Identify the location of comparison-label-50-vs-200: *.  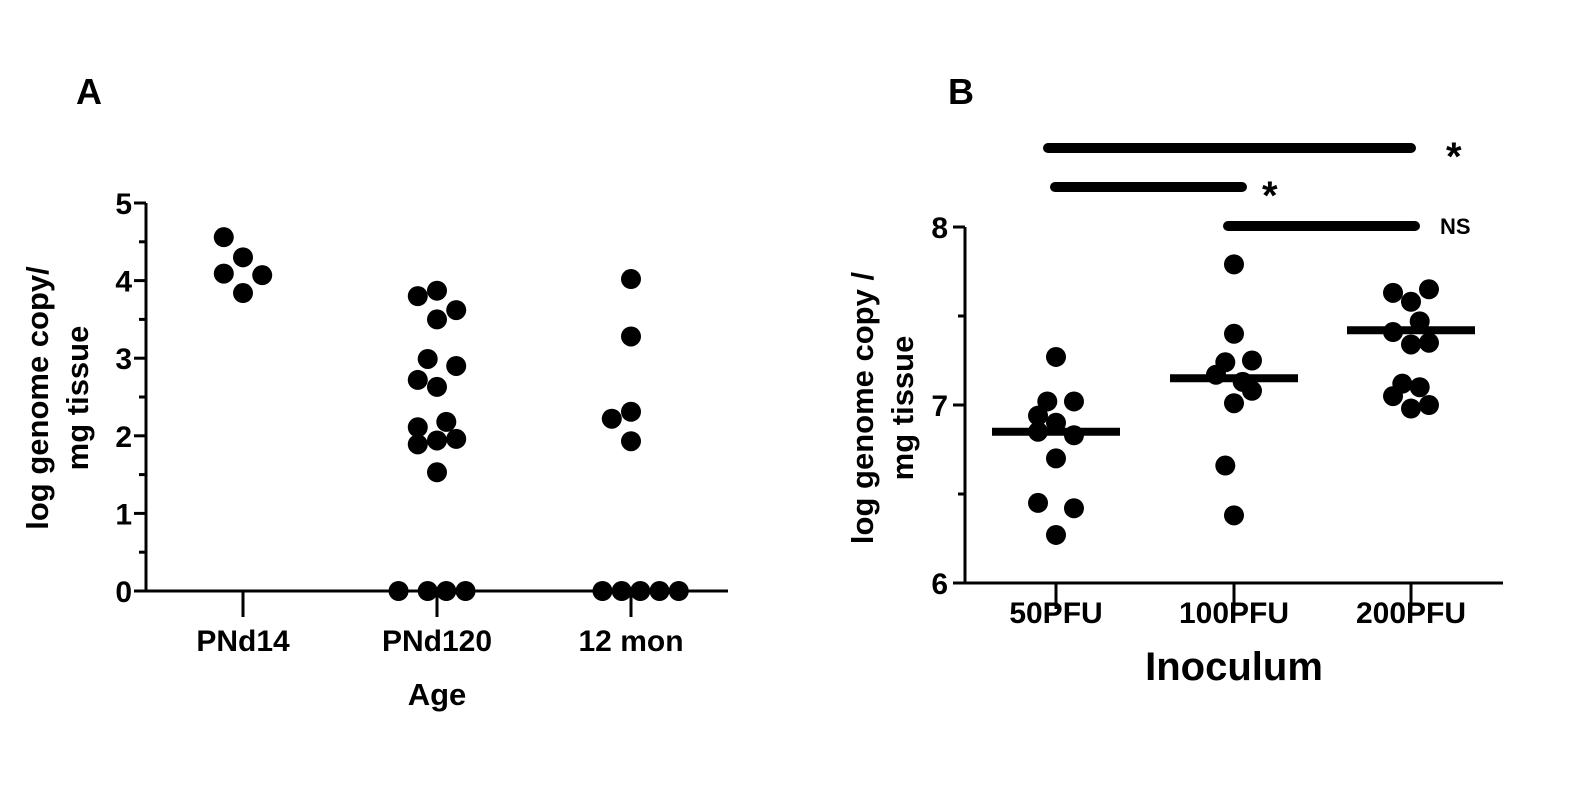
(1454, 157).